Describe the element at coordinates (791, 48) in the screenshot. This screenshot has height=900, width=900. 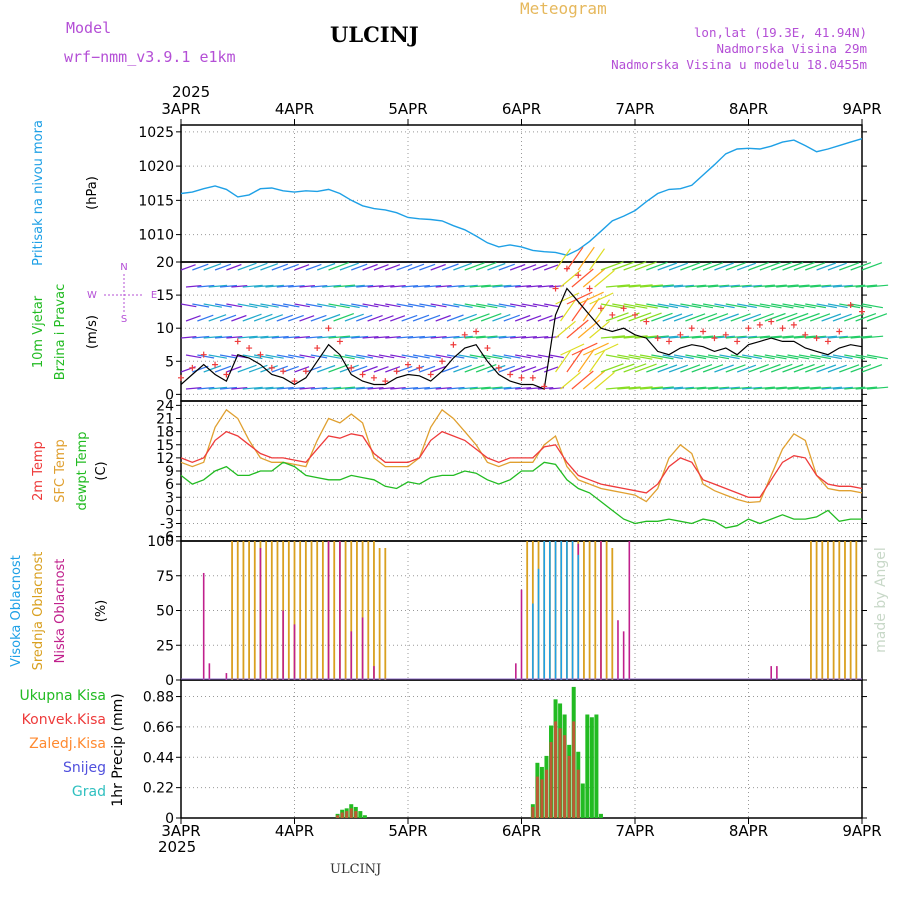
I see `altitude-label: Nadmorska Visina 29m` at that location.